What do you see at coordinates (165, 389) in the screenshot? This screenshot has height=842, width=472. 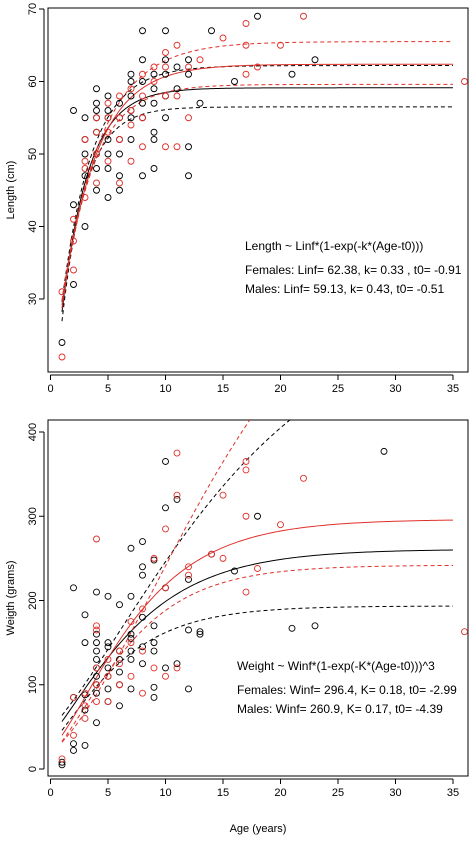 I see `length-x-tick-label: 10` at bounding box center [165, 389].